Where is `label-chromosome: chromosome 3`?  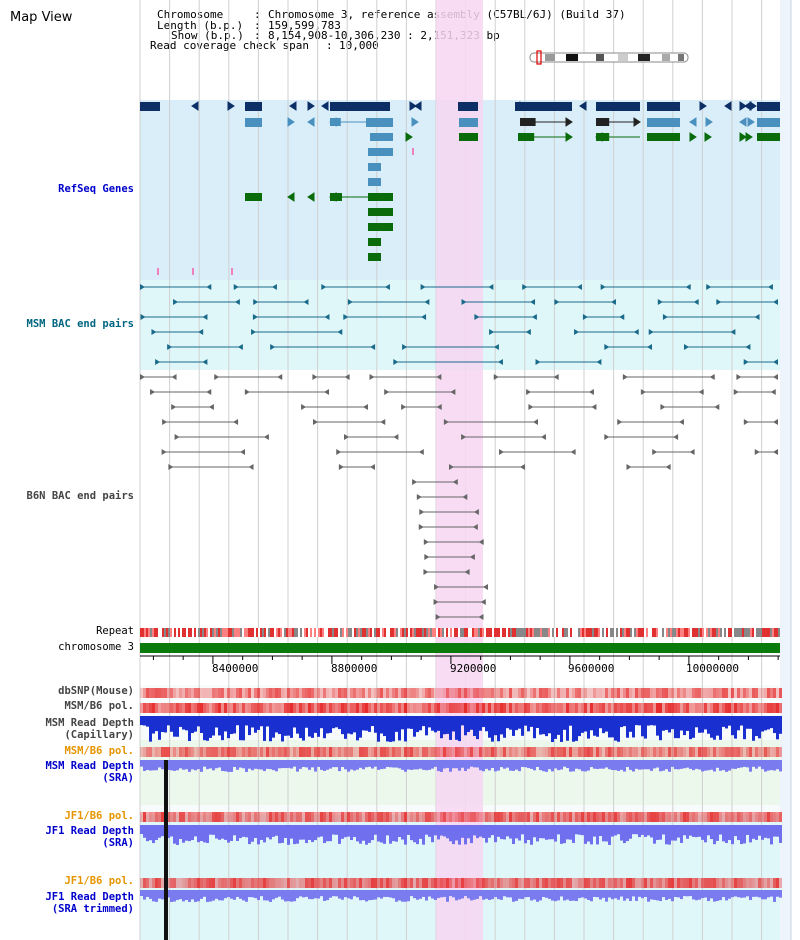 label-chromosome: chromosome 3 is located at coordinates (96, 647).